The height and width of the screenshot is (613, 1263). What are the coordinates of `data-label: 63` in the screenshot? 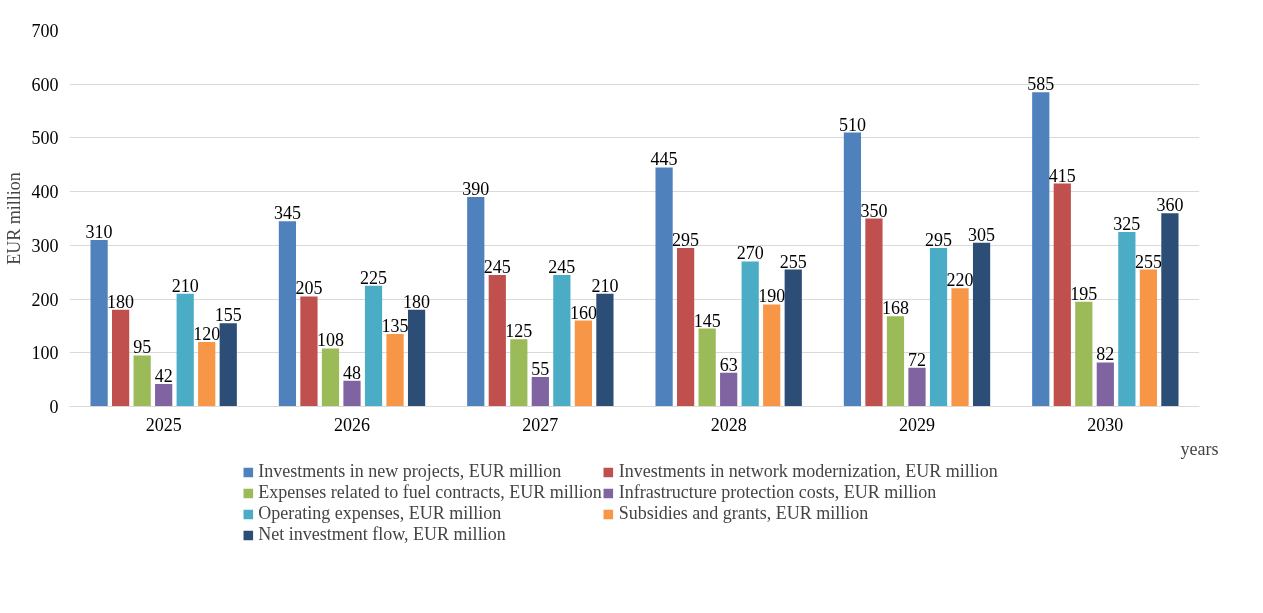 It's located at (728, 364).